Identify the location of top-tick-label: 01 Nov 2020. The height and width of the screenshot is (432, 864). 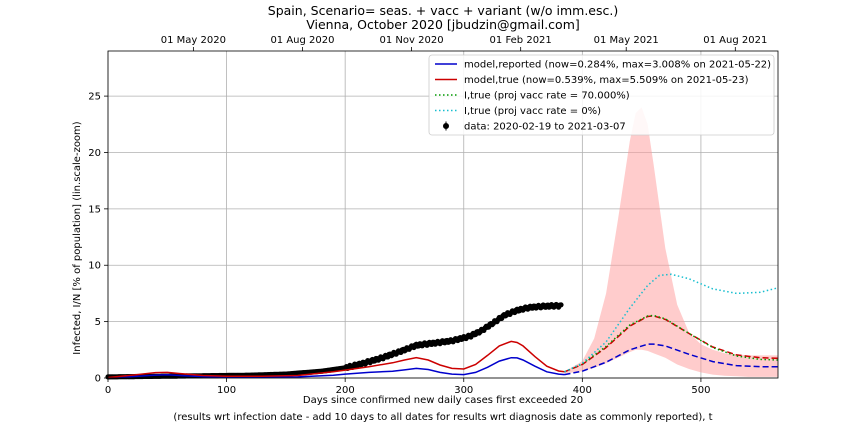
(412, 40).